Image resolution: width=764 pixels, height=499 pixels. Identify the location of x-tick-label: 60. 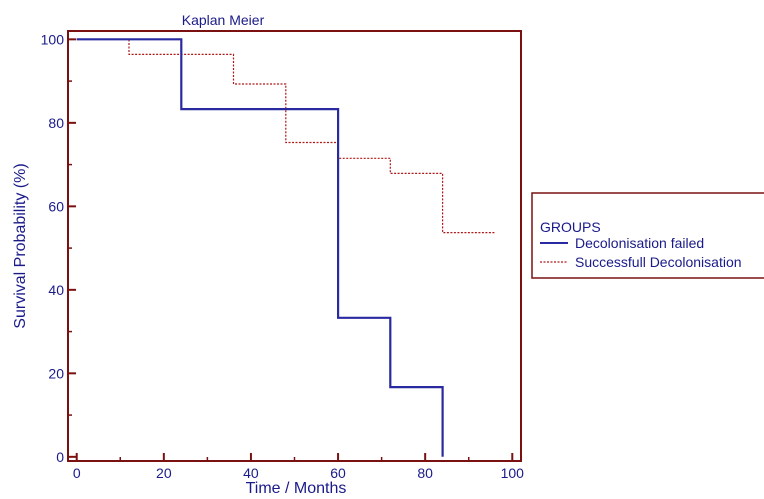
(338, 473).